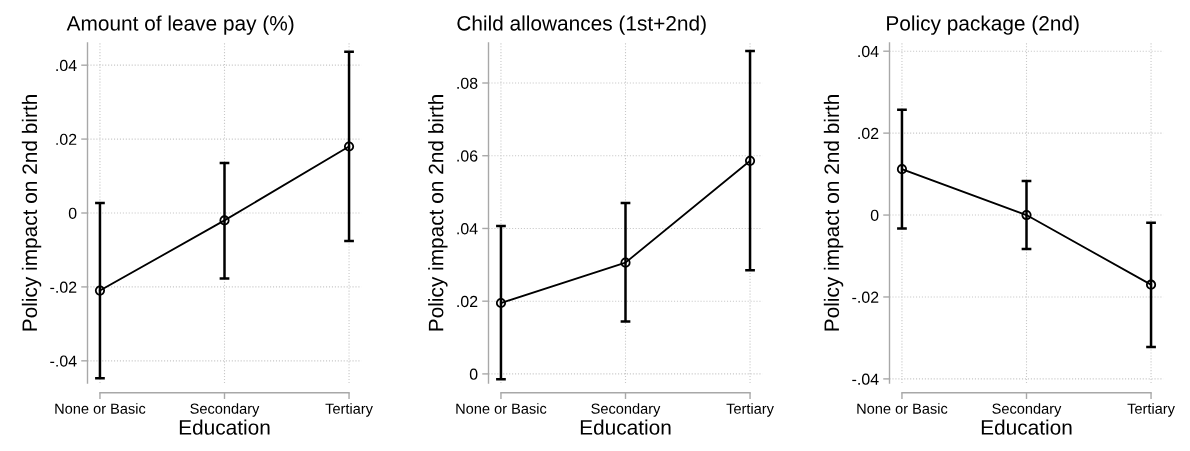 This screenshot has width=1190, height=451. I want to click on y-tick-label: .06, so click(467, 156).